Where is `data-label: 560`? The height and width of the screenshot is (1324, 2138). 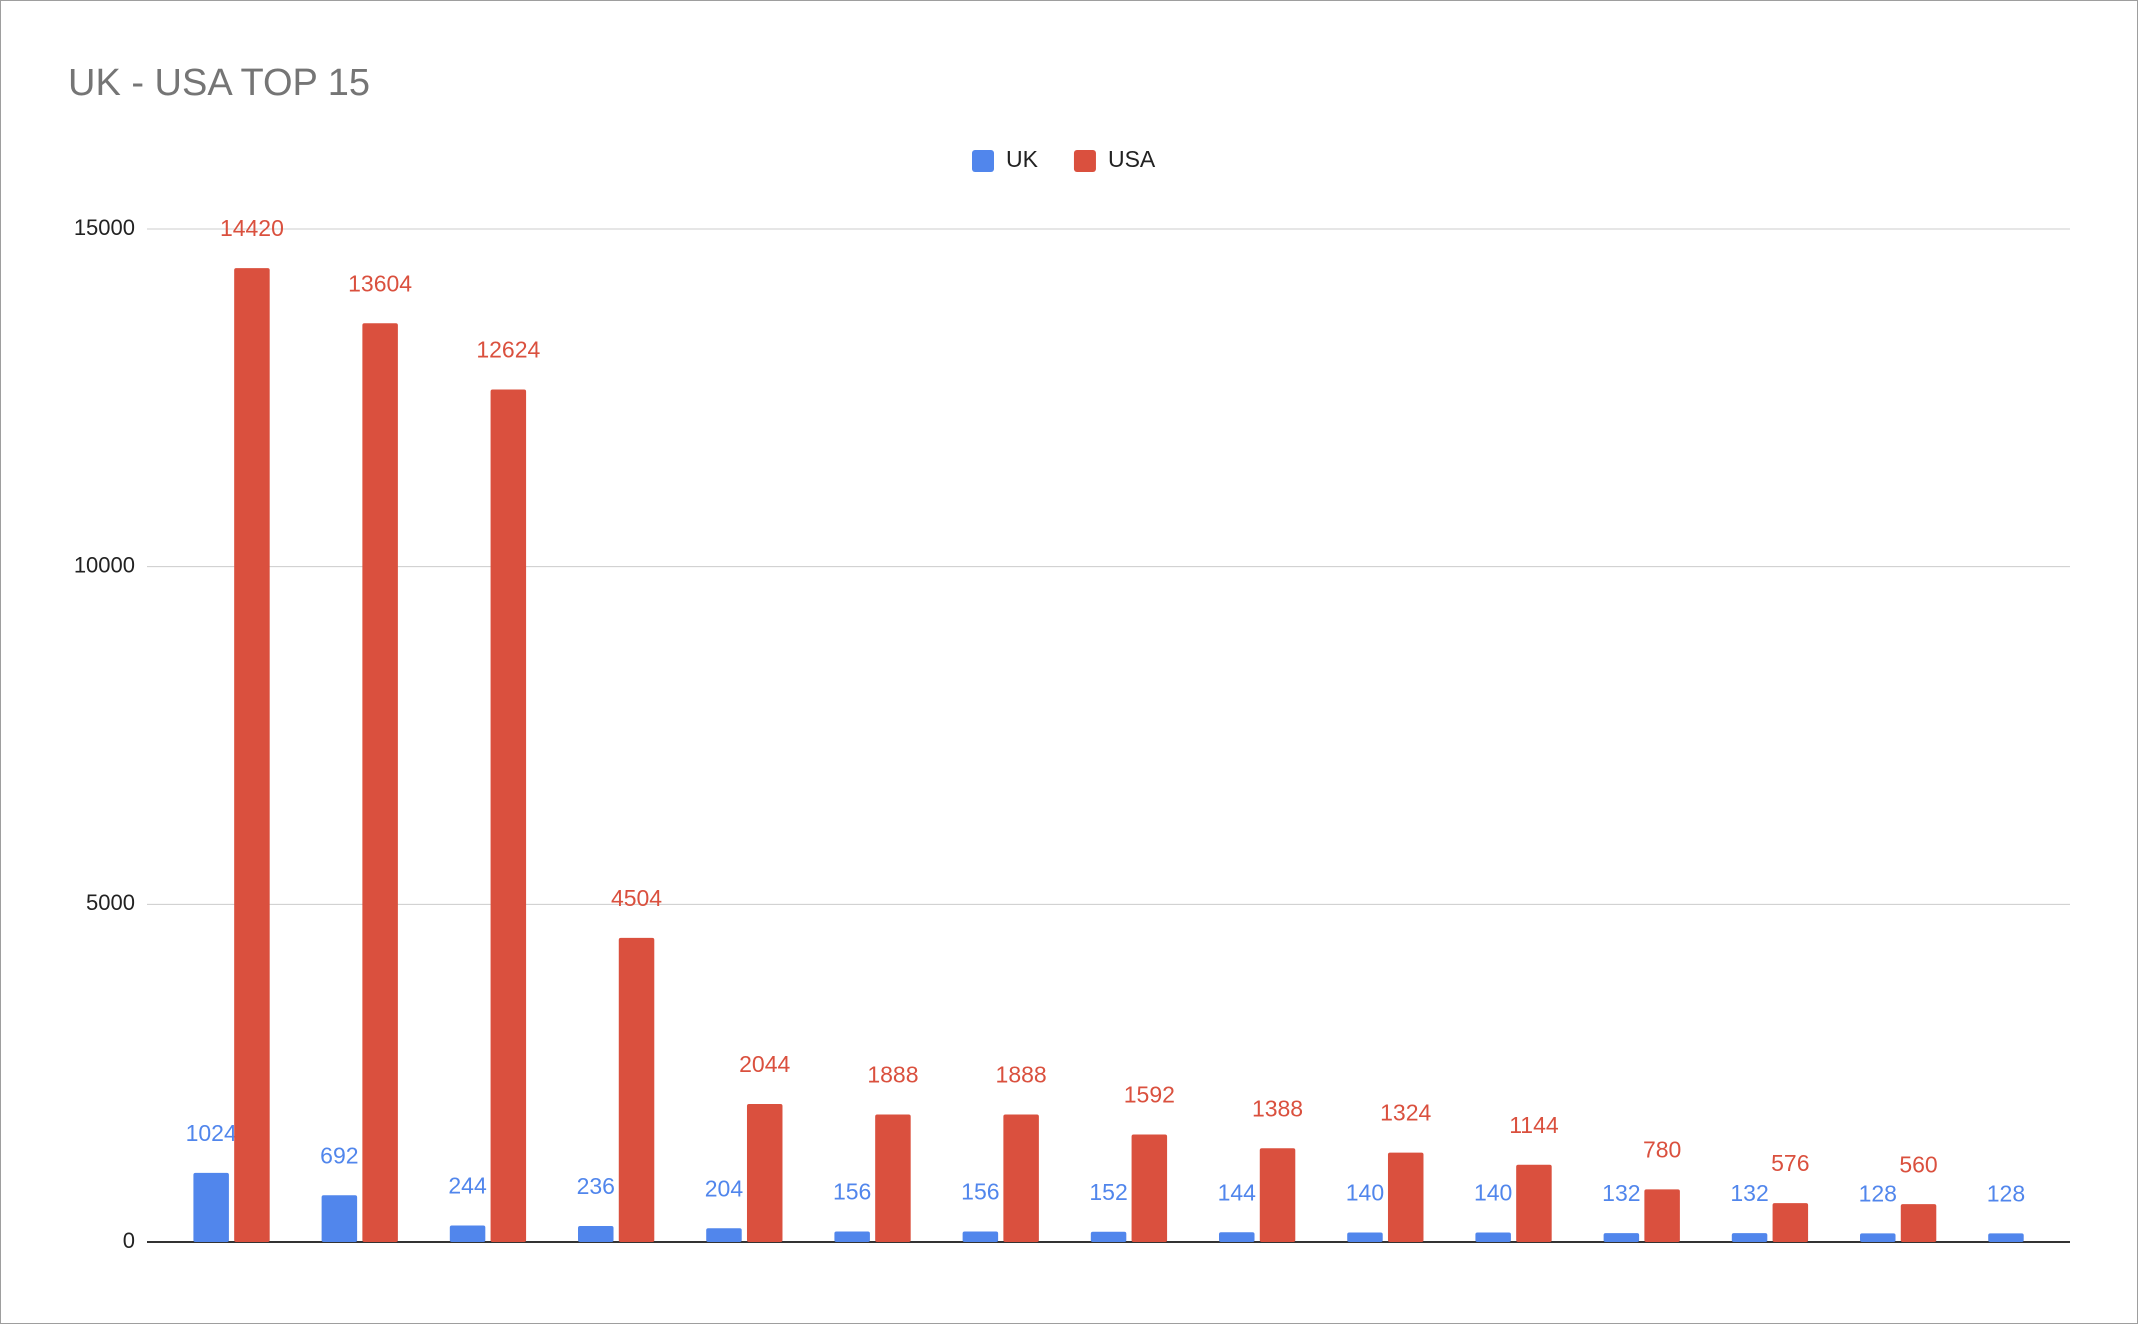
data-label: 560 is located at coordinates (1918, 1164).